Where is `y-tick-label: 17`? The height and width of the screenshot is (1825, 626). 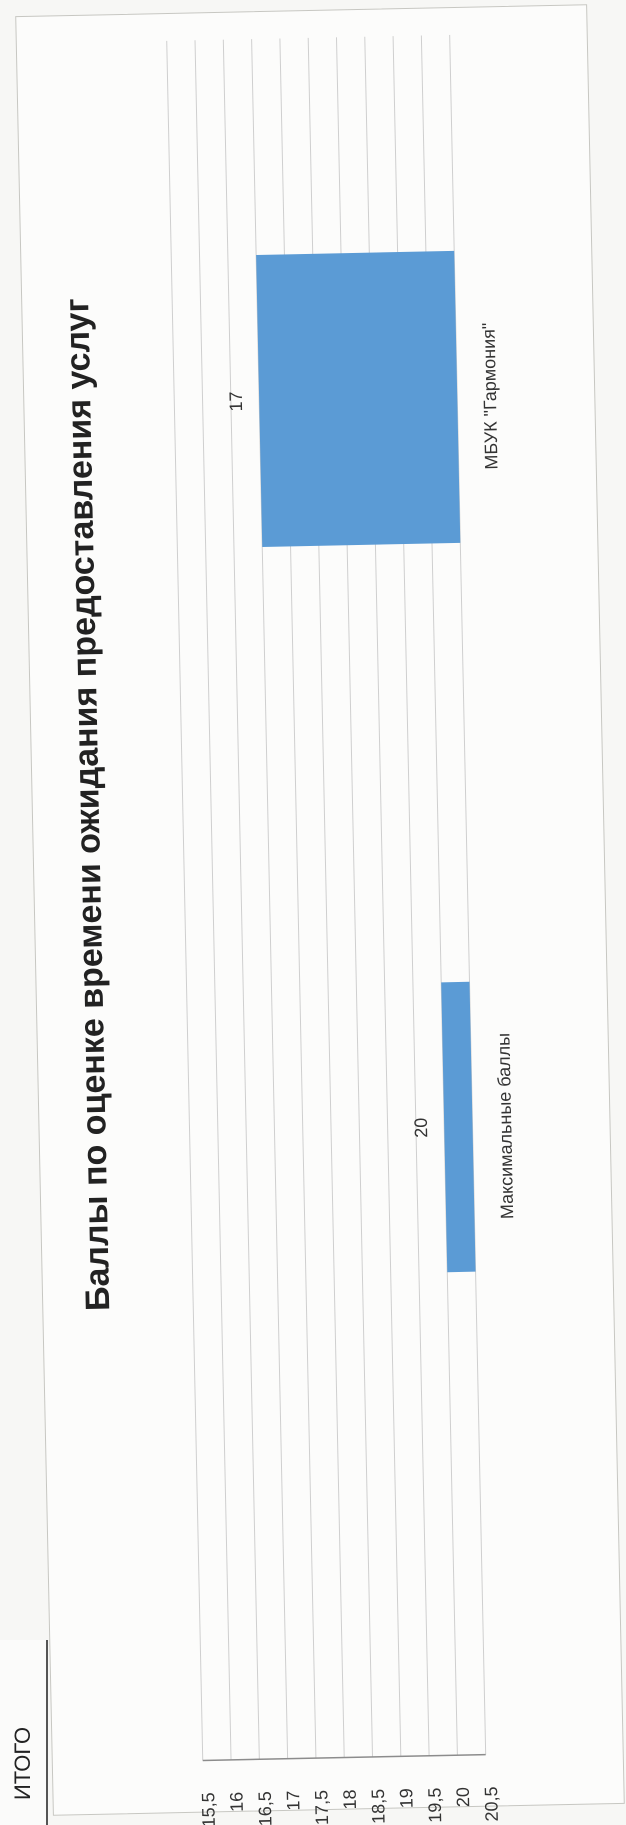
y-tick-label: 17 is located at coordinates (293, 1800).